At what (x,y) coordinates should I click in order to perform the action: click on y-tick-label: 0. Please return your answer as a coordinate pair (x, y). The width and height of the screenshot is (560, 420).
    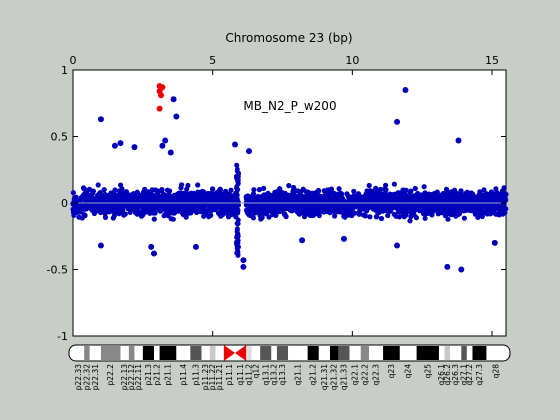
    Looking at the image, I should click on (64, 203).